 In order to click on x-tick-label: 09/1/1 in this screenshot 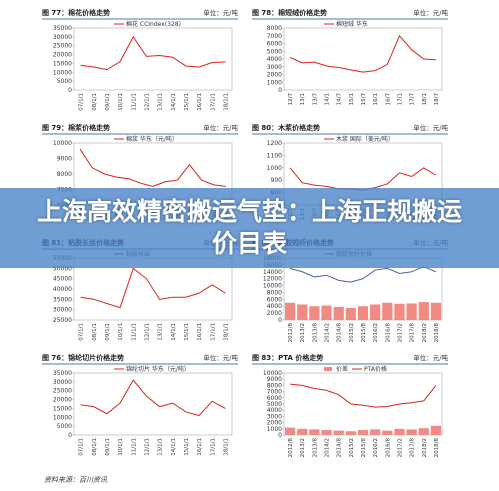, I will do `click(108, 447)`.